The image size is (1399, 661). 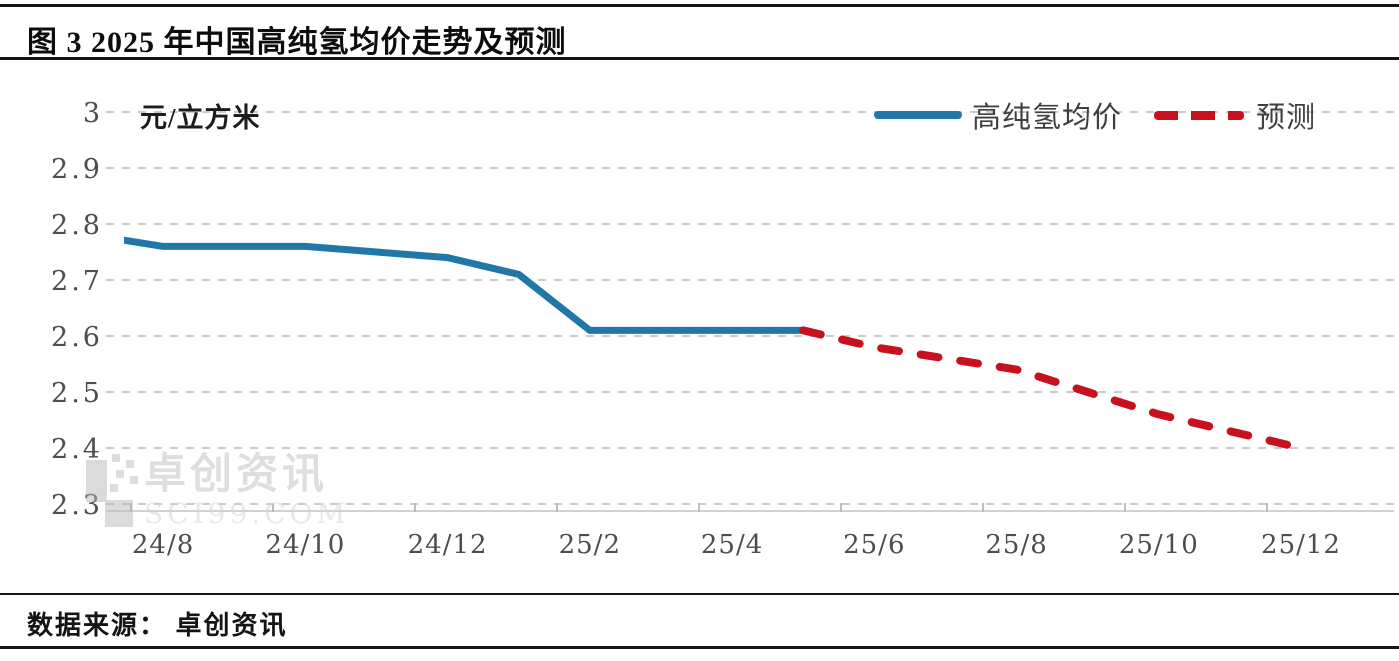 What do you see at coordinates (77, 449) in the screenshot?
I see `y-tick-label: 2.4` at bounding box center [77, 449].